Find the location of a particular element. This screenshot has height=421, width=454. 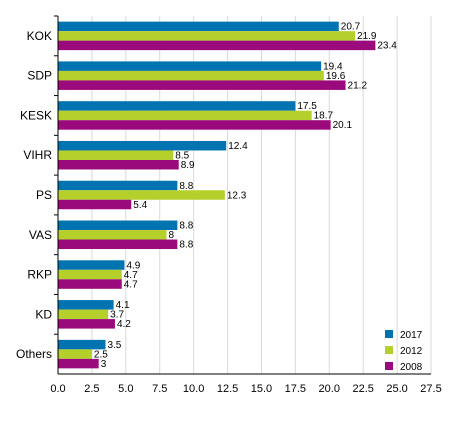

category-label: VAS is located at coordinates (40, 235).